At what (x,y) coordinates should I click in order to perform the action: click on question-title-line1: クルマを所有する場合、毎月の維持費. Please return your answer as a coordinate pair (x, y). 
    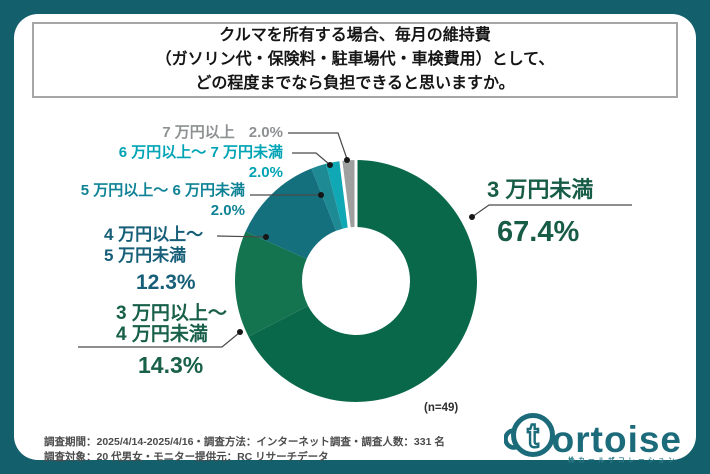
    Looking at the image, I should click on (355, 35).